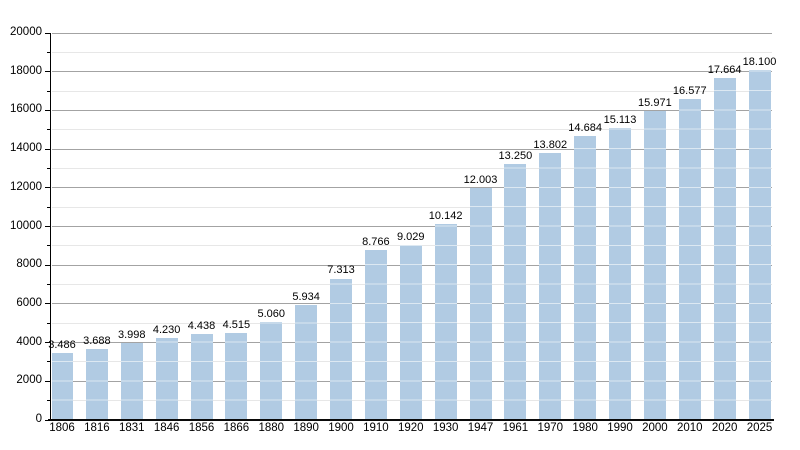  I want to click on bar-value-label: 17.664, so click(724, 70).